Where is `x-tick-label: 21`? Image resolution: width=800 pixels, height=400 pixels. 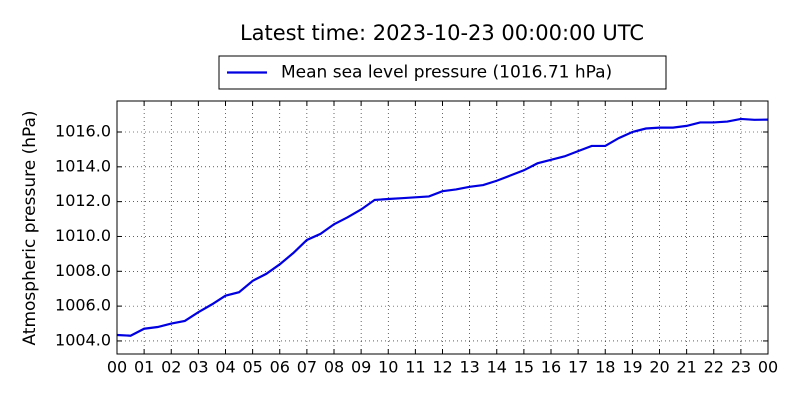 x-tick-label: 21 is located at coordinates (686, 367).